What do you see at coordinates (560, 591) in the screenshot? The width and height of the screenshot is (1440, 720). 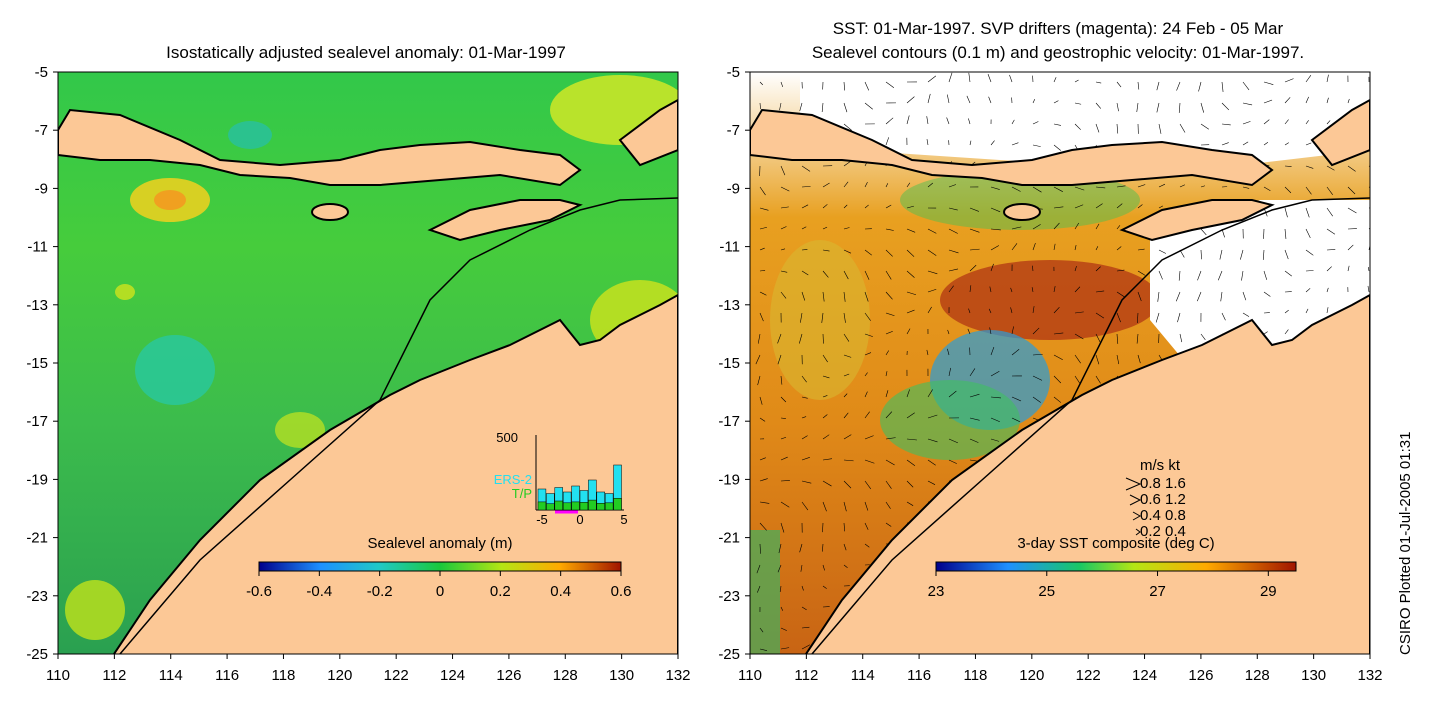 I see `left-cb-tick-label: 0.4` at bounding box center [560, 591].